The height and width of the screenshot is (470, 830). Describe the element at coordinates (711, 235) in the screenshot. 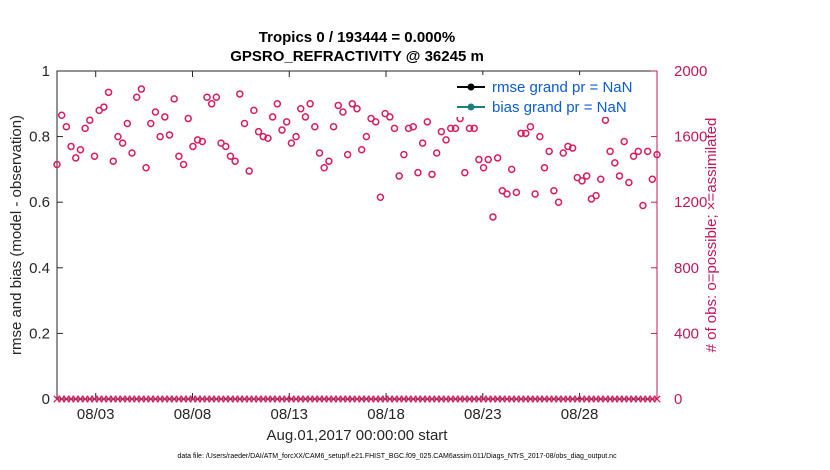

I see `right-axis-label: # of obs: o=possible; ×=assimilated` at that location.